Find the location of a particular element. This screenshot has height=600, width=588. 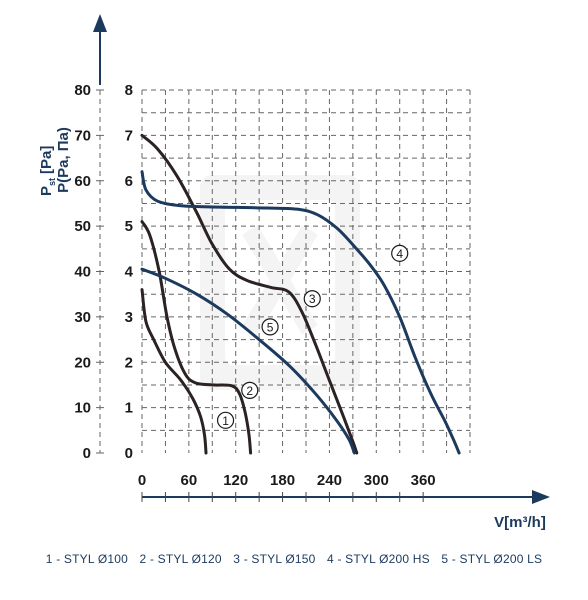

y-outer-tick-label: 30 is located at coordinates (82, 317).